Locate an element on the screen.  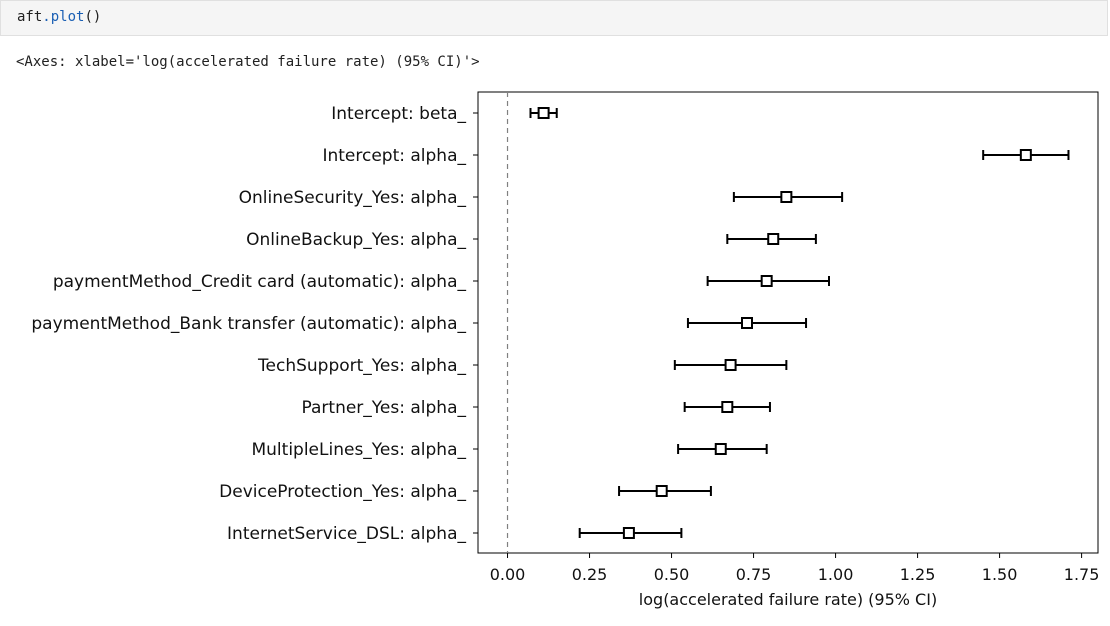
code-line: aft.plot() is located at coordinates (59, 17).